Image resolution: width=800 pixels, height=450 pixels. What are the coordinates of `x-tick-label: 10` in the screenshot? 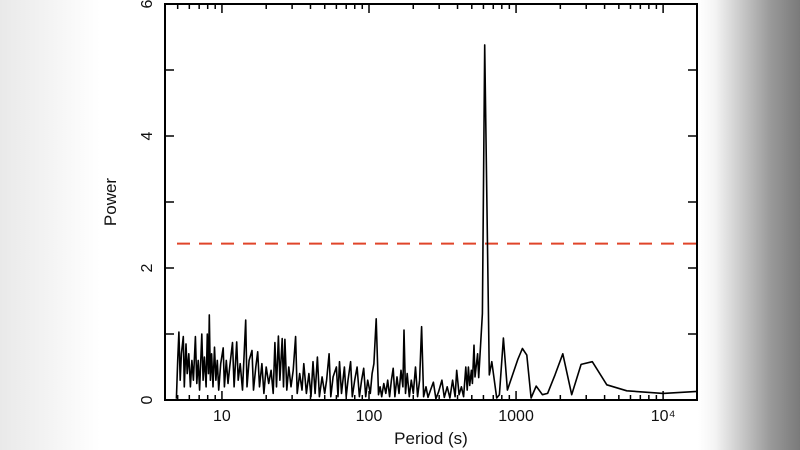 It's located at (222, 416).